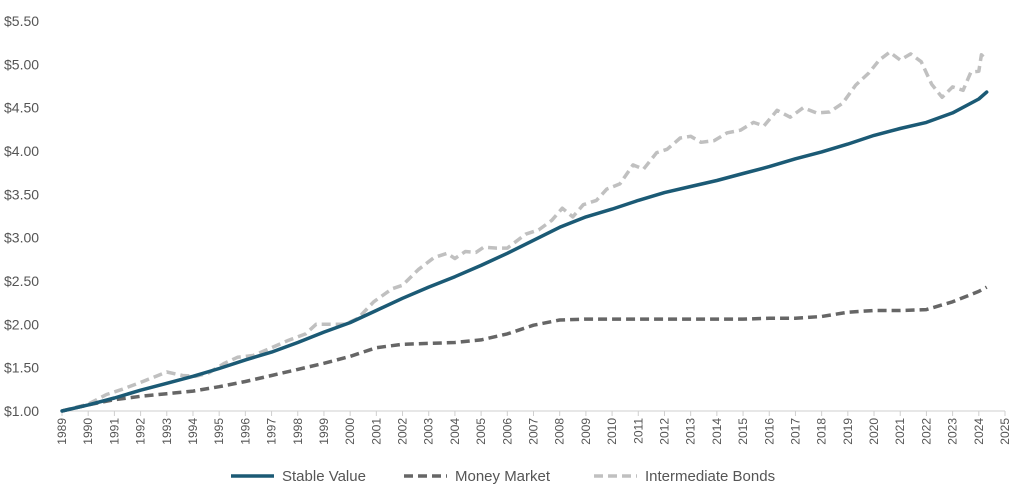 The image size is (1024, 497). I want to click on x-tick-label: 2016, so click(769, 431).